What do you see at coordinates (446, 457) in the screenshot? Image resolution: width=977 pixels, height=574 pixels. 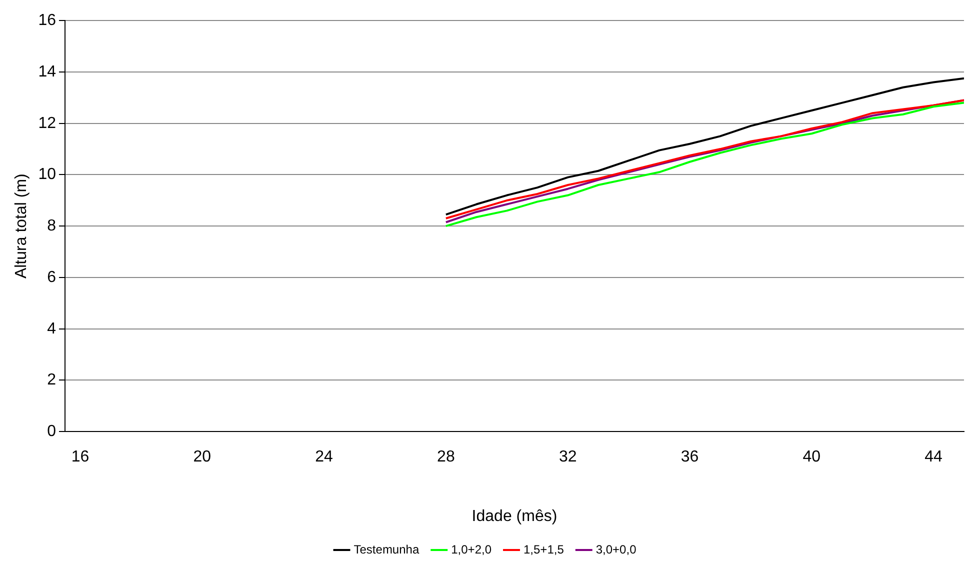 I see `x-tick-label: 28` at bounding box center [446, 457].